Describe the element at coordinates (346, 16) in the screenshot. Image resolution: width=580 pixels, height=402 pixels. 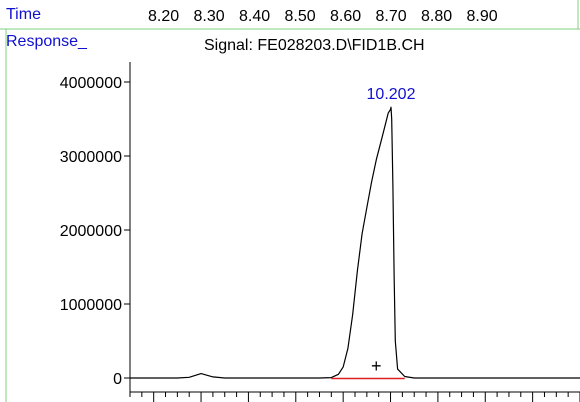
I see `time-tick-label: 8.60` at that location.